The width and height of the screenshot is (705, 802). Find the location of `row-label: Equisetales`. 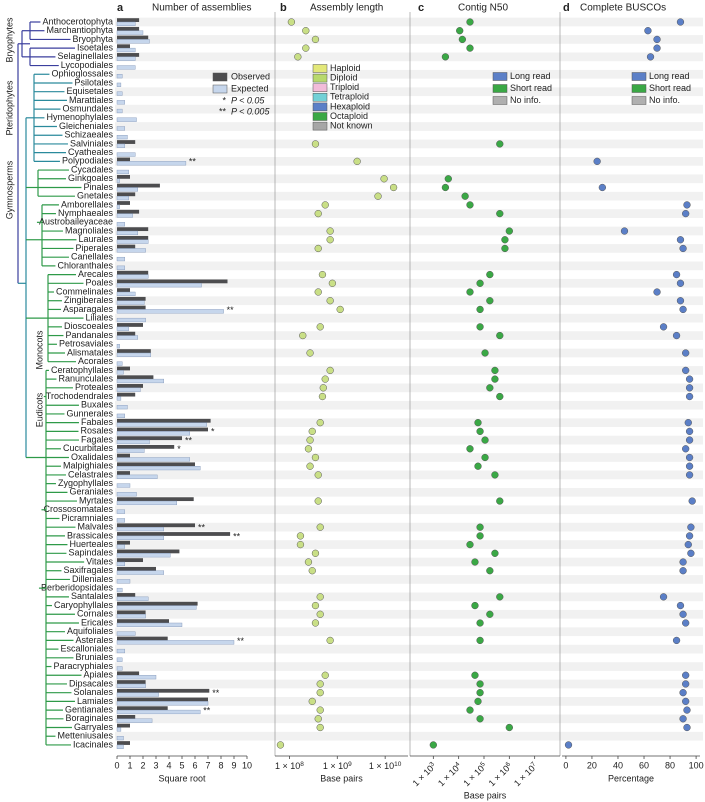

row-label: Equisetales is located at coordinates (89, 91).